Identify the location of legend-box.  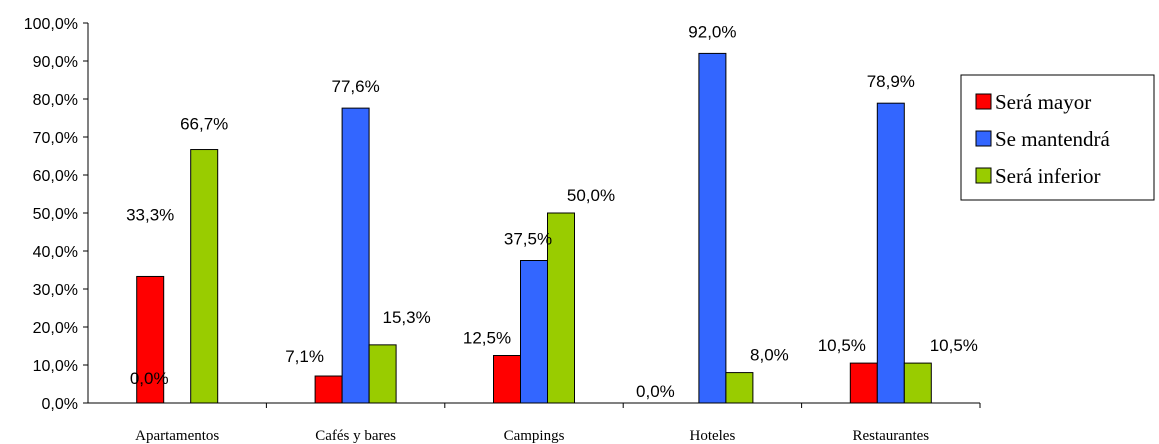
(1057, 137).